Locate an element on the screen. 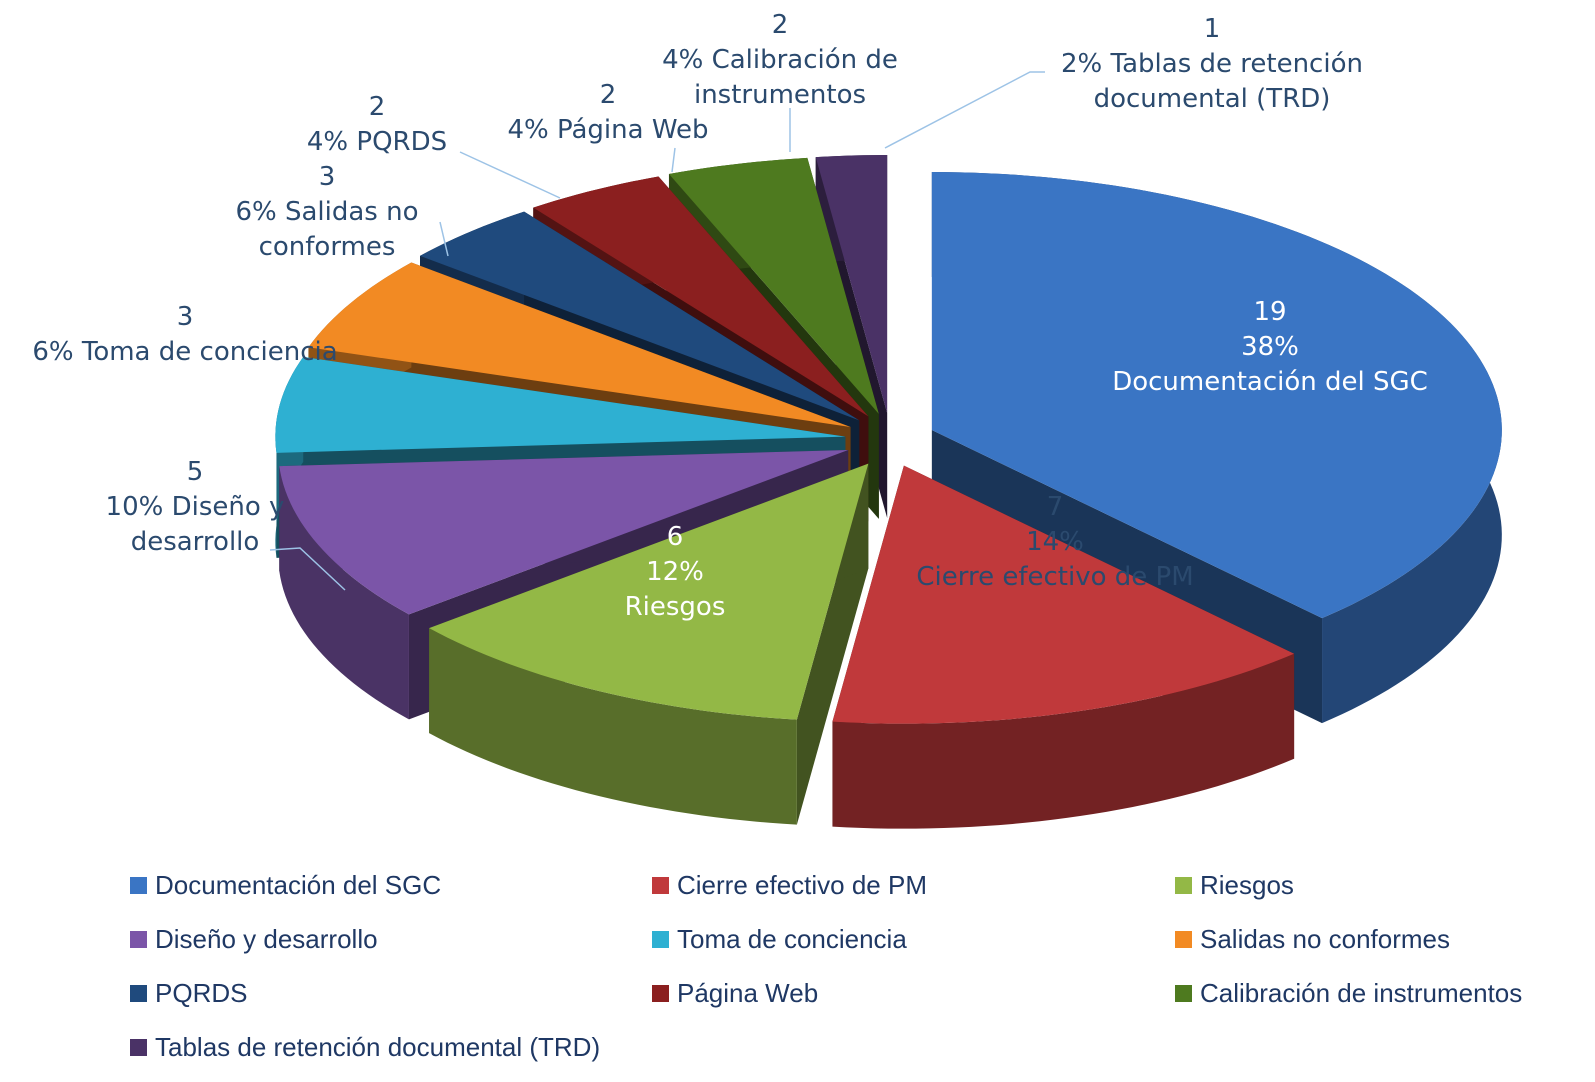 This screenshot has height=1082, width=1595. legend-label: Tablas de retención documental (TRD) is located at coordinates (378, 1047).